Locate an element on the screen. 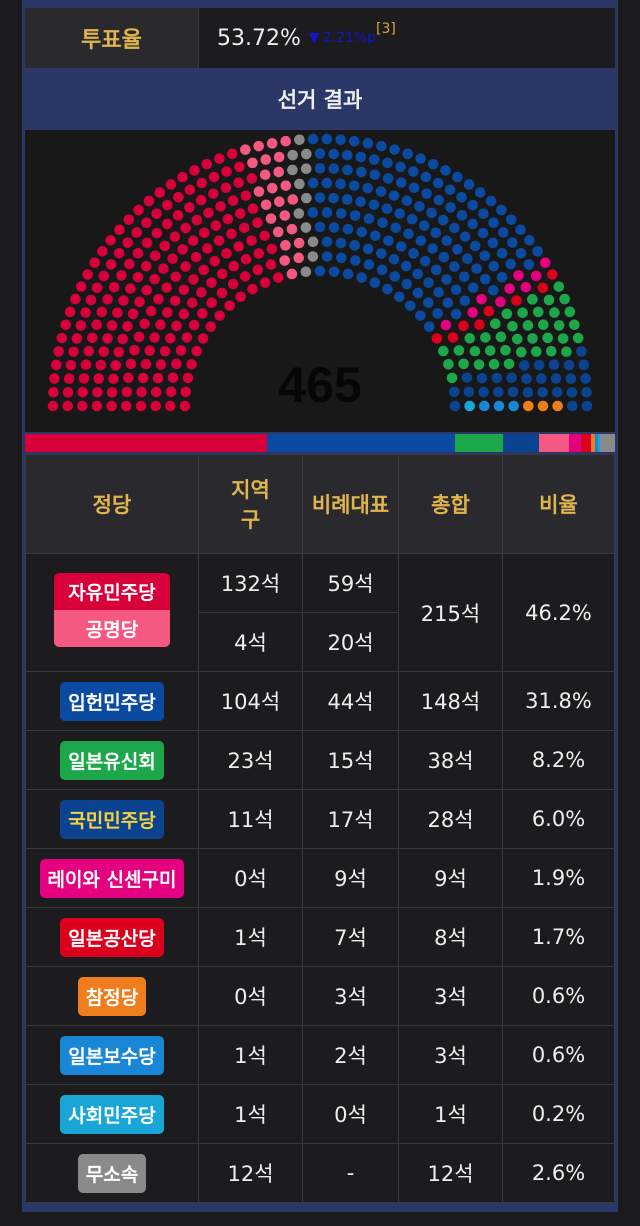 Image resolution: width=640 pixels, height=1226 pixels. party-badge: 레이와 신센구미 is located at coordinates (112, 878).